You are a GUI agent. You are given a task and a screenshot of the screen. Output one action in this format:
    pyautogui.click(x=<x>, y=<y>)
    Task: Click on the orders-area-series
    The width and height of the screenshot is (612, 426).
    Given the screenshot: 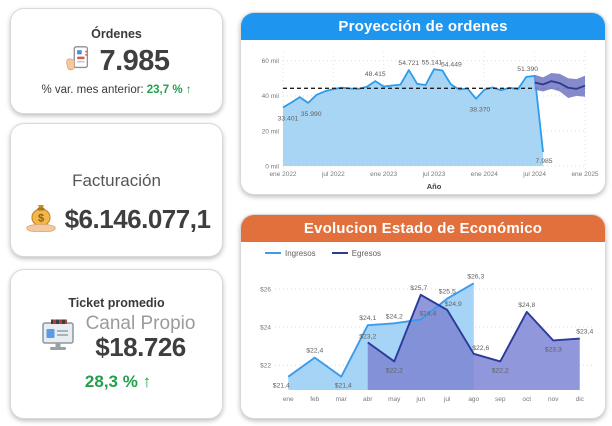 What is the action you would take?
    pyautogui.click(x=413, y=117)
    